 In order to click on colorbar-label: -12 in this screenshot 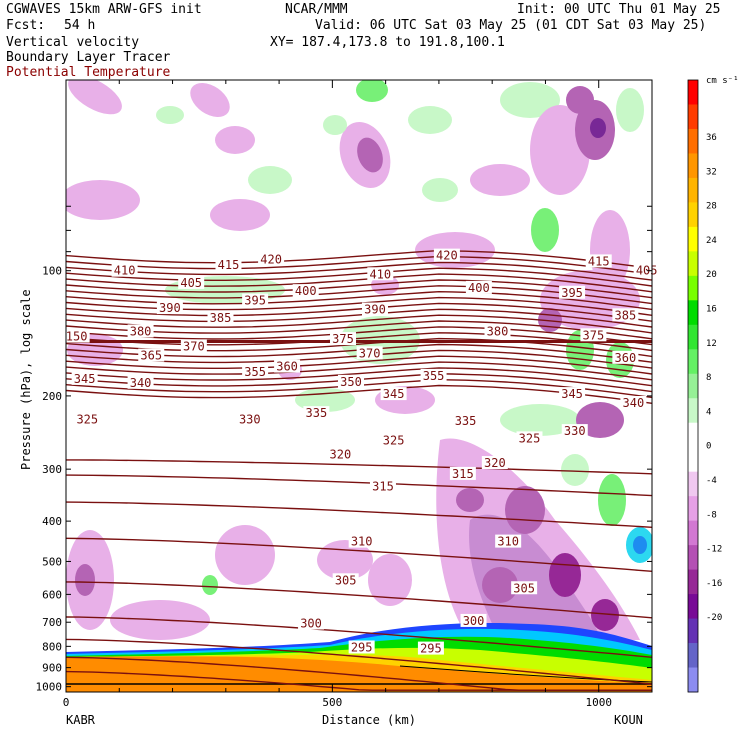, I will do `click(714, 550)`.